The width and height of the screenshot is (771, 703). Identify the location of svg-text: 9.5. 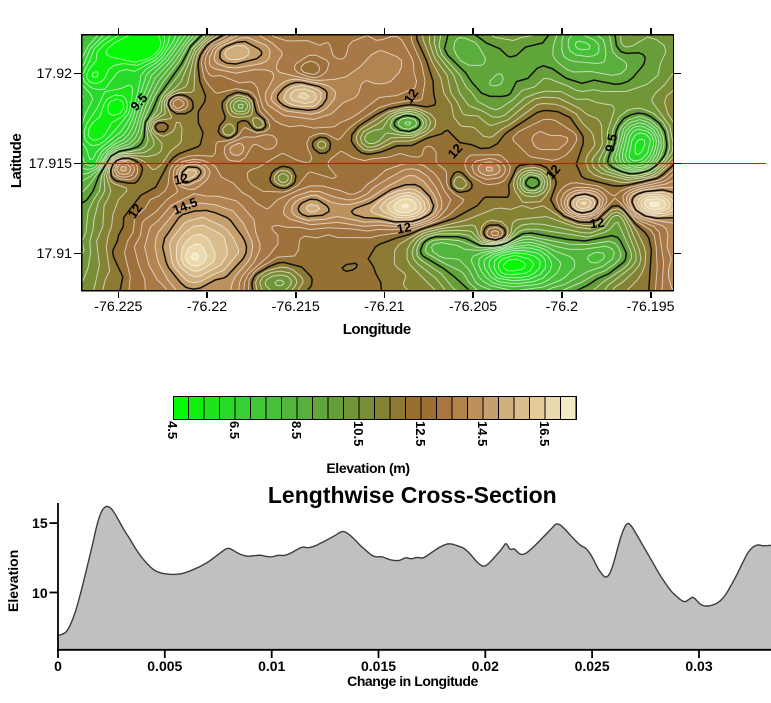
(610, 143).